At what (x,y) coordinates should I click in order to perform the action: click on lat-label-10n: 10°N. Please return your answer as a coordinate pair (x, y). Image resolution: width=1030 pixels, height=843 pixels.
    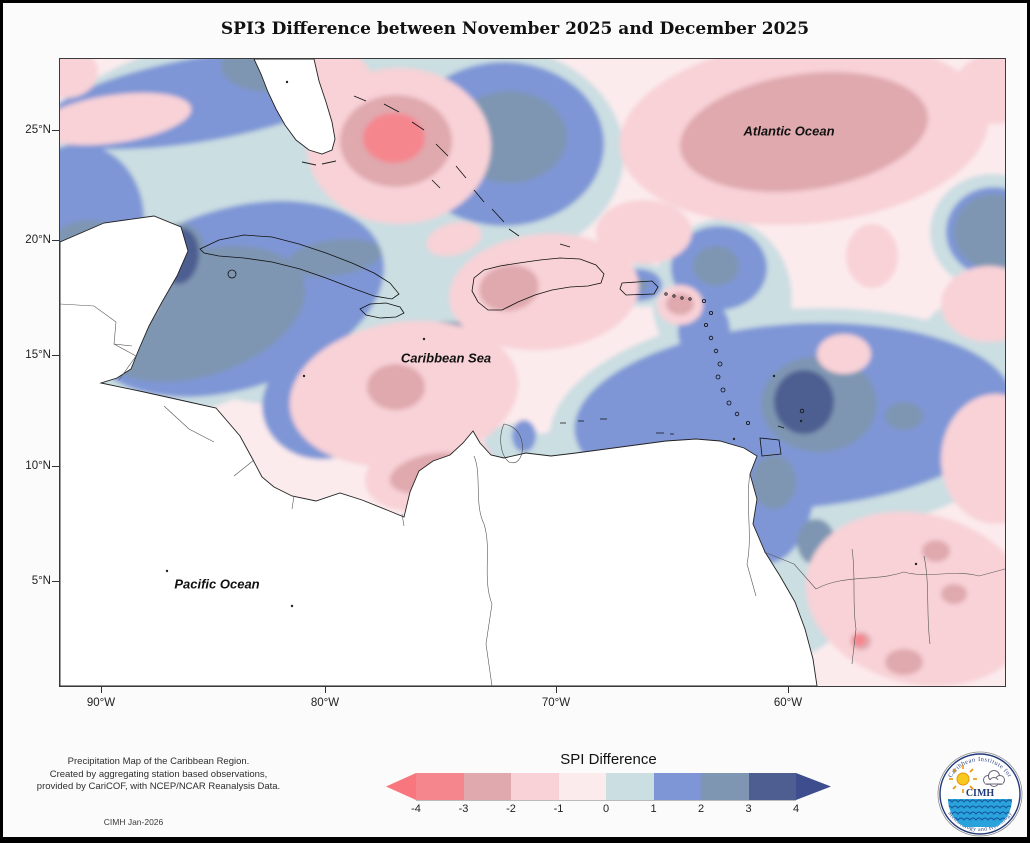
    Looking at the image, I should click on (38, 466).